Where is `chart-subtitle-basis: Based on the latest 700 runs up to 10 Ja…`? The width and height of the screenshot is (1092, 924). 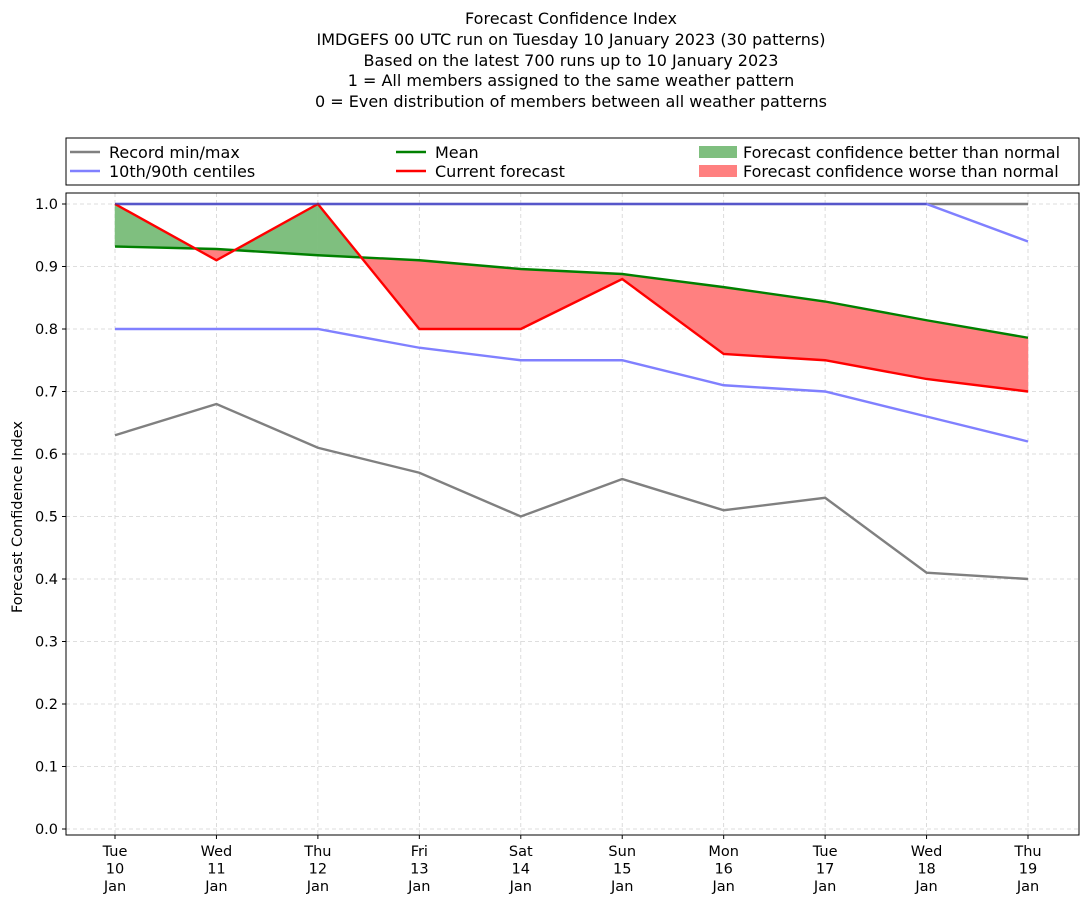
chart-subtitle-basis: Based on the latest 700 runs up to 10 Ja… is located at coordinates (571, 60).